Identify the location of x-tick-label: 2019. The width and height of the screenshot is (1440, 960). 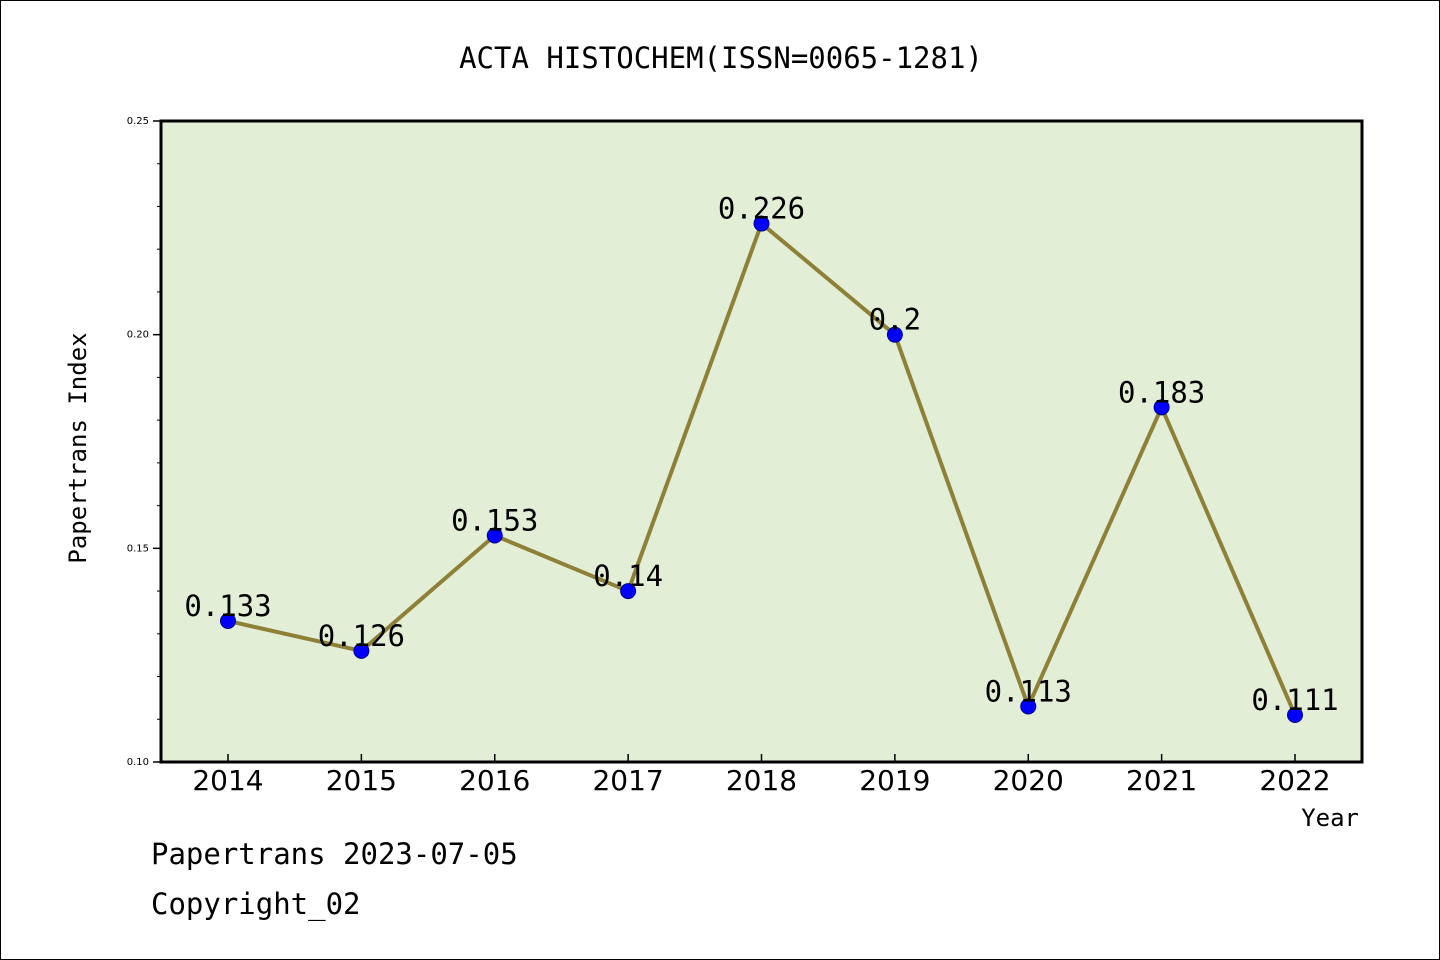
(894, 780).